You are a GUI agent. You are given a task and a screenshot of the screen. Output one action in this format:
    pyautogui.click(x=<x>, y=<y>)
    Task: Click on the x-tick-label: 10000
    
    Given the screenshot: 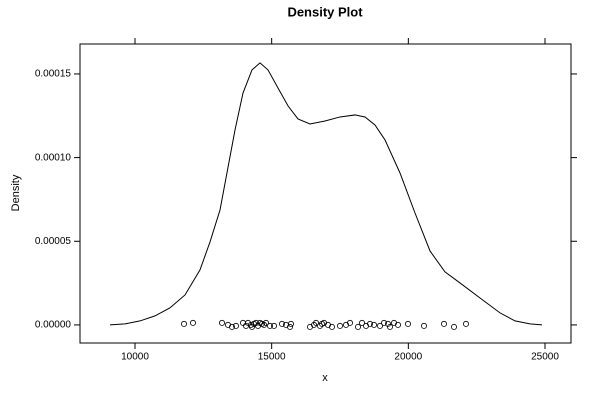 What is the action you would take?
    pyautogui.click(x=135, y=357)
    